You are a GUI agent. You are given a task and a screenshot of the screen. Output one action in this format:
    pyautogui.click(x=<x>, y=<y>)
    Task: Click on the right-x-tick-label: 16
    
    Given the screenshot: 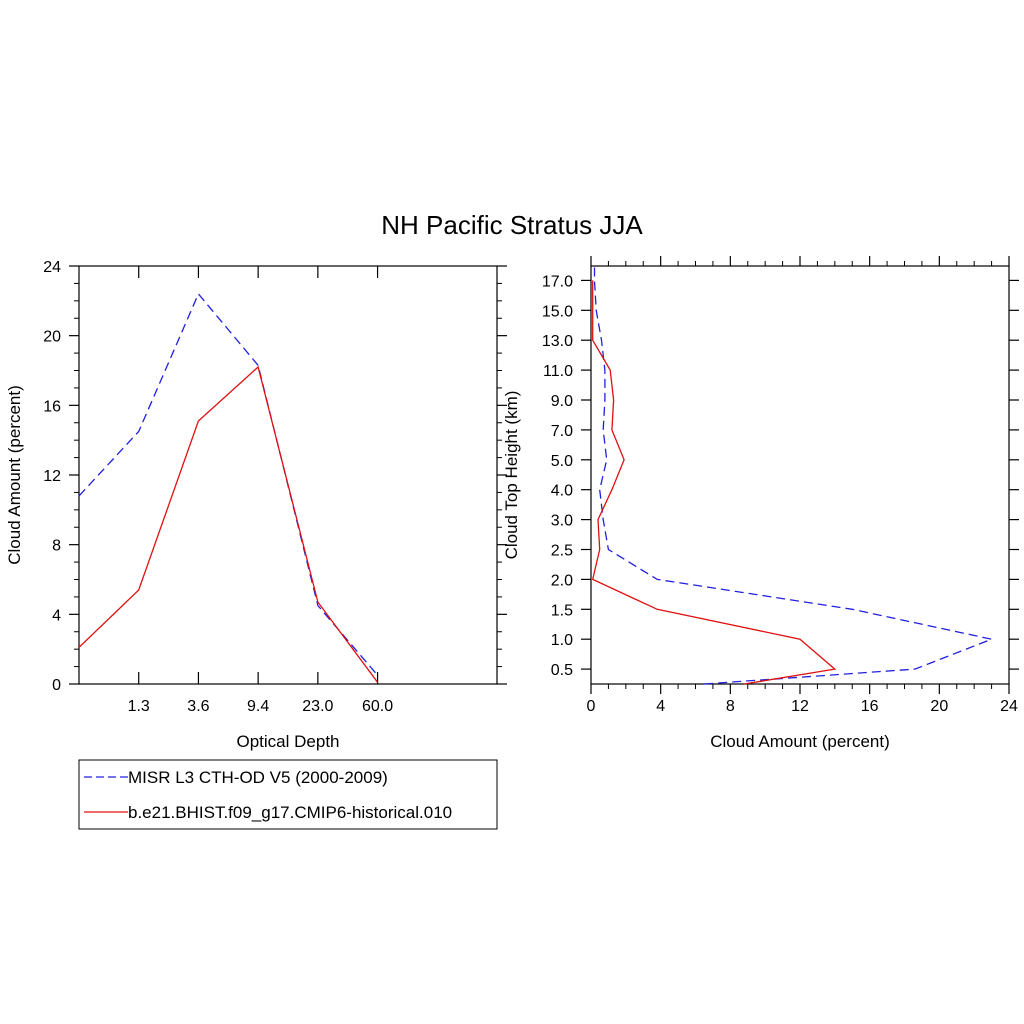 What is the action you would take?
    pyautogui.click(x=870, y=706)
    